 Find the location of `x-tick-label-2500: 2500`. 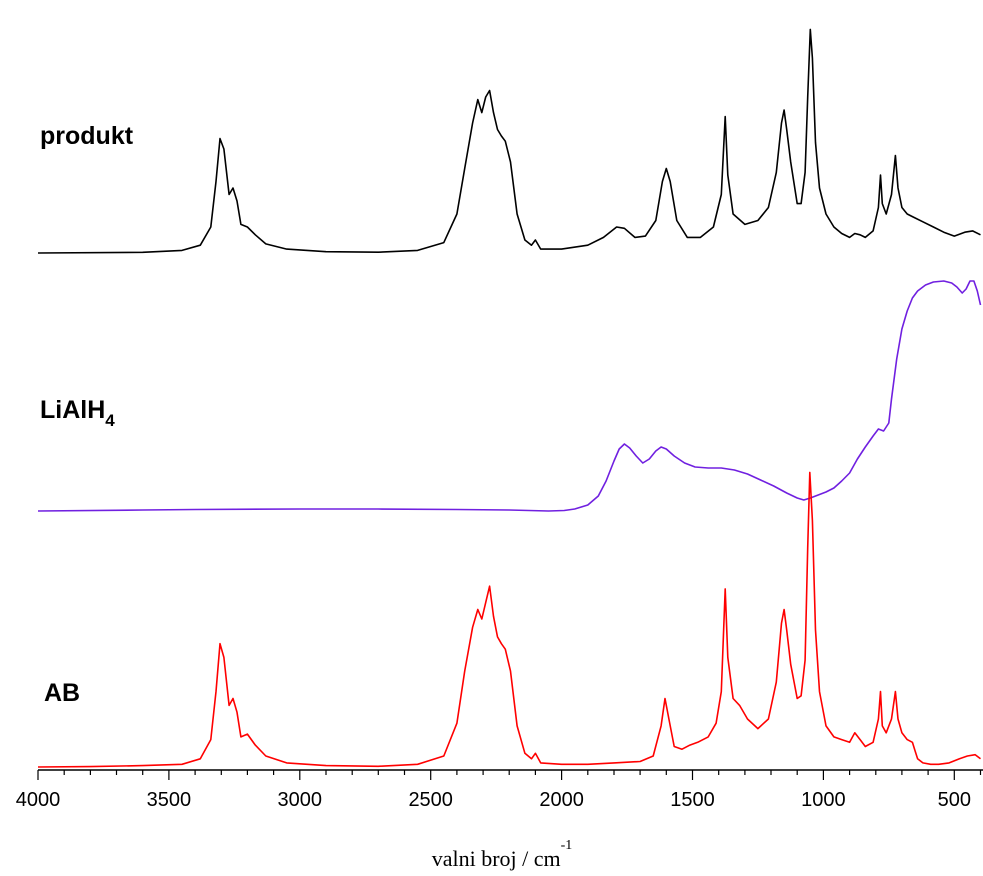

x-tick-label-2500: 2500 is located at coordinates (430, 800).